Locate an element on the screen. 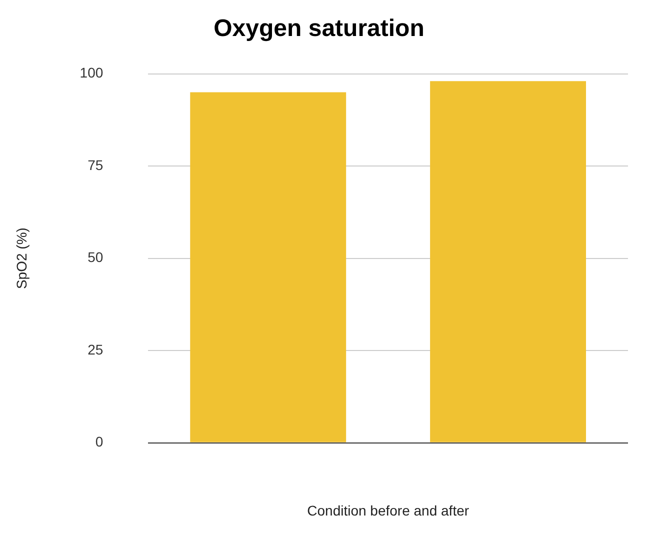 The height and width of the screenshot is (534, 648). y-axis-title: SpO2 (%) is located at coordinates (21, 259).